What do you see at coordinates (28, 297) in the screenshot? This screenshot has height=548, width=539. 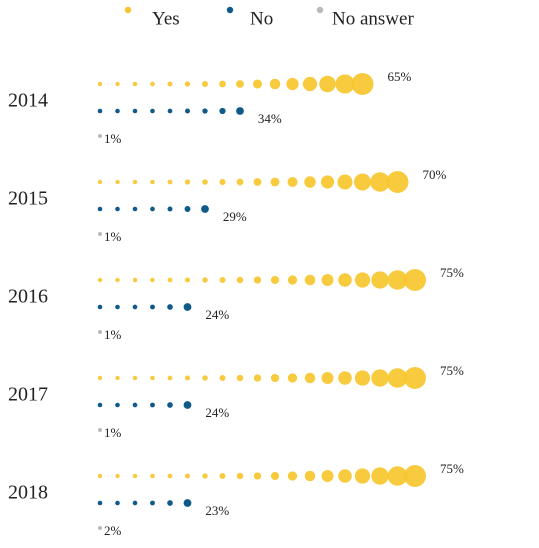 I see `year-label: 2016` at bounding box center [28, 297].